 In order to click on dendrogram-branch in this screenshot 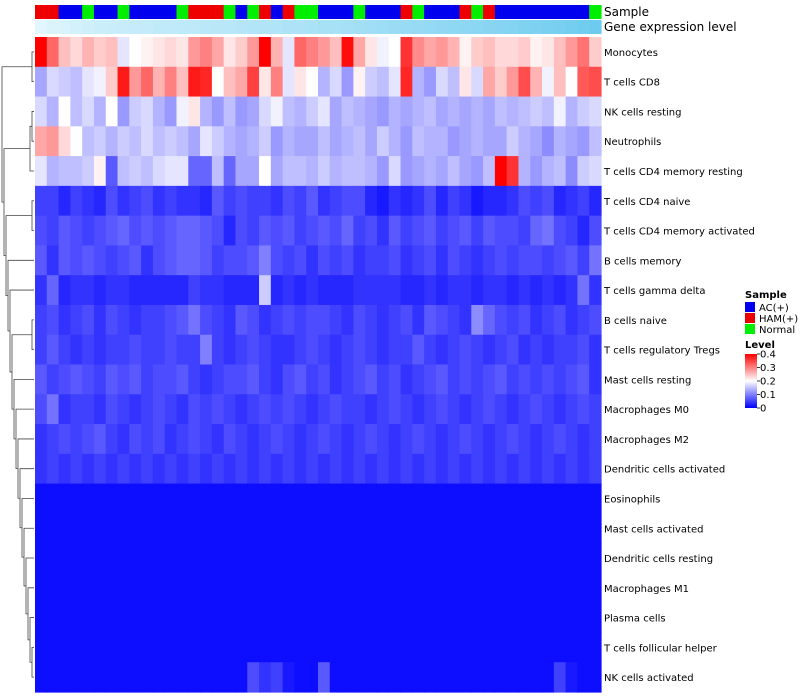, I will do `click(32, 215)`.